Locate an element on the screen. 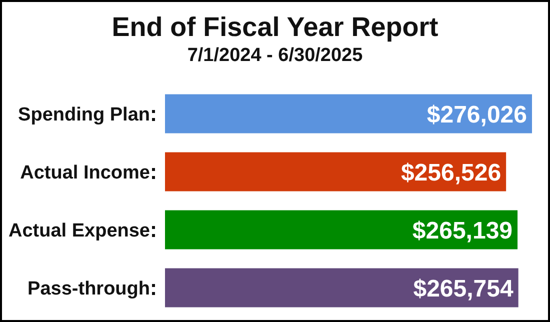 The image size is (550, 322). data-label: $276,026 is located at coordinates (476, 114).